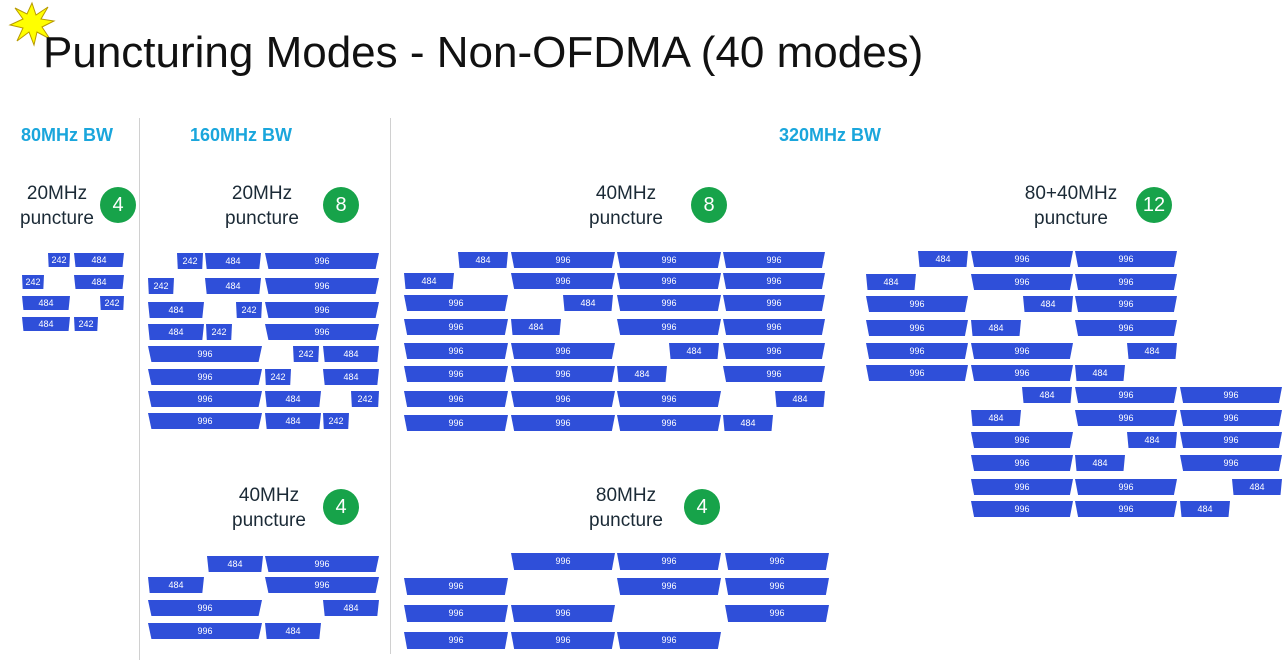 This screenshot has height=662, width=1287. Describe the element at coordinates (262, 193) in the screenshot. I see `group-label-line1: 20MHz` at that location.